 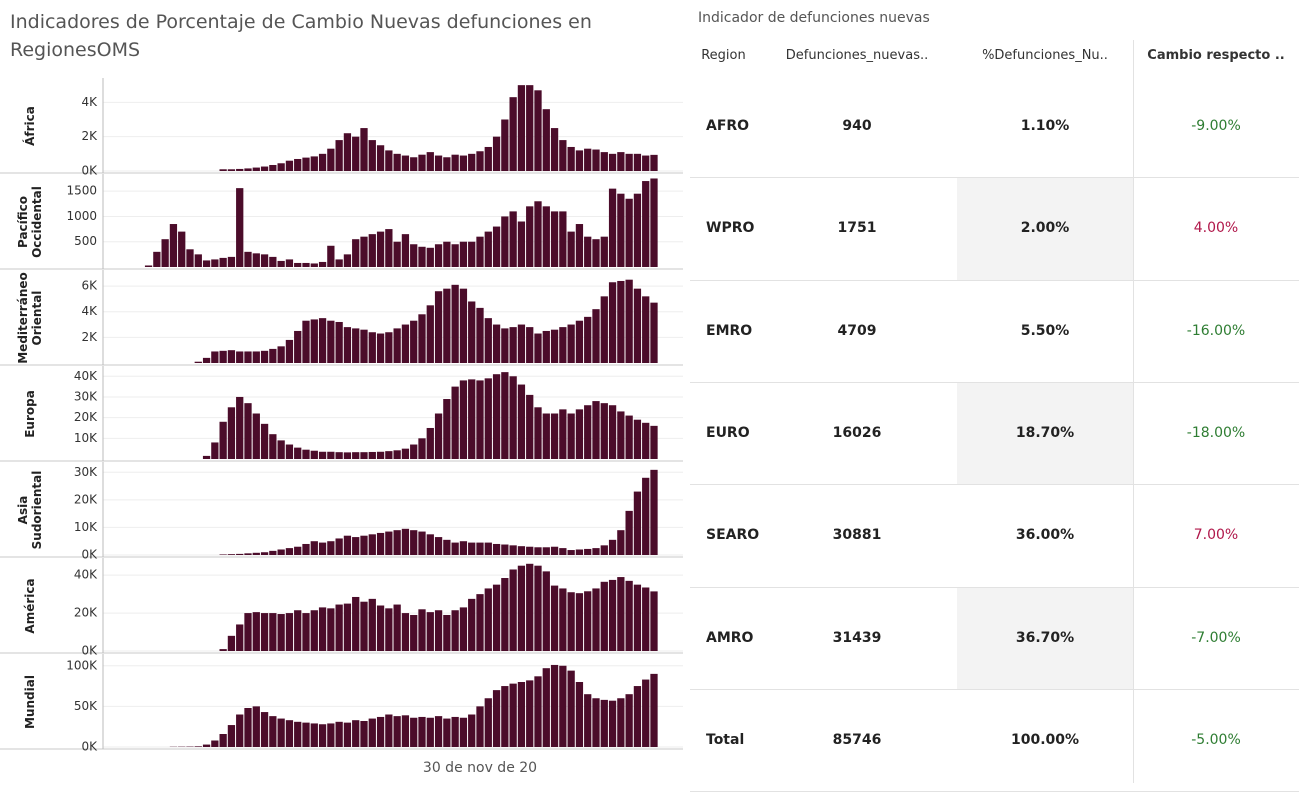 I want to click on y-tick-label: 1500, so click(x=81, y=191).